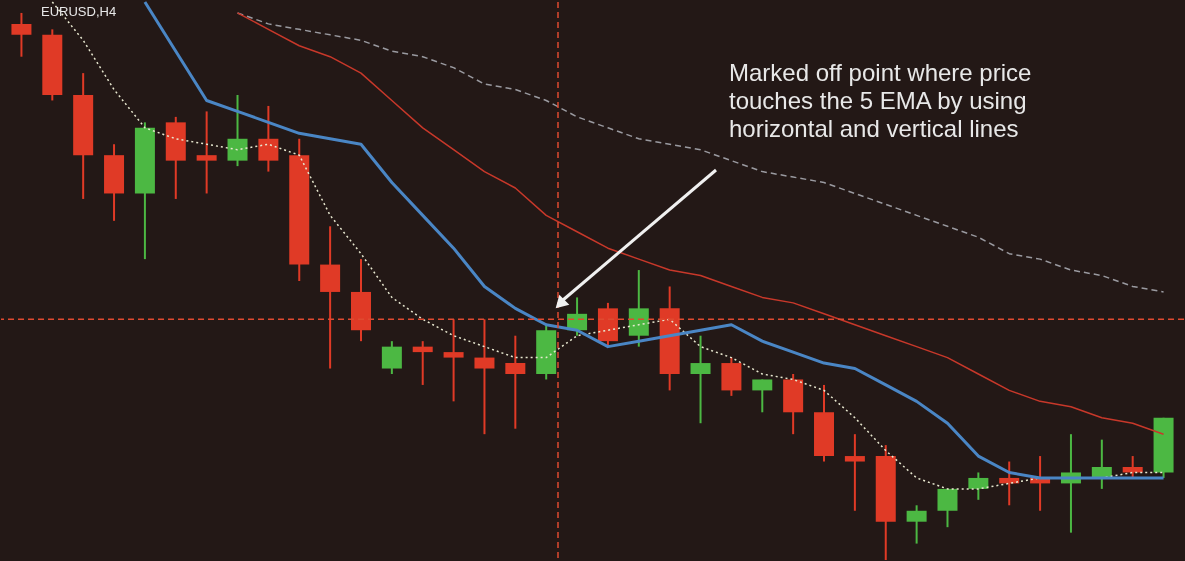 The height and width of the screenshot is (561, 1185). I want to click on chart-title: EURUSD,H4, so click(79, 11).